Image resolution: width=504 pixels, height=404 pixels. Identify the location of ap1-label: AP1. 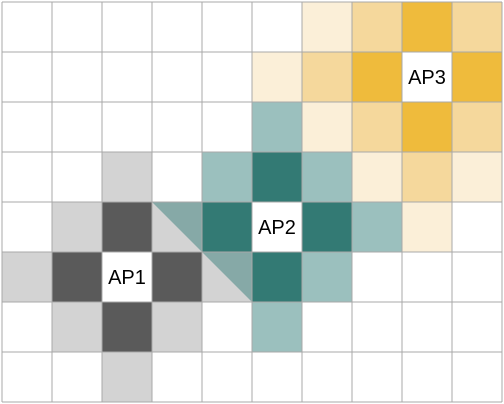
(127, 278).